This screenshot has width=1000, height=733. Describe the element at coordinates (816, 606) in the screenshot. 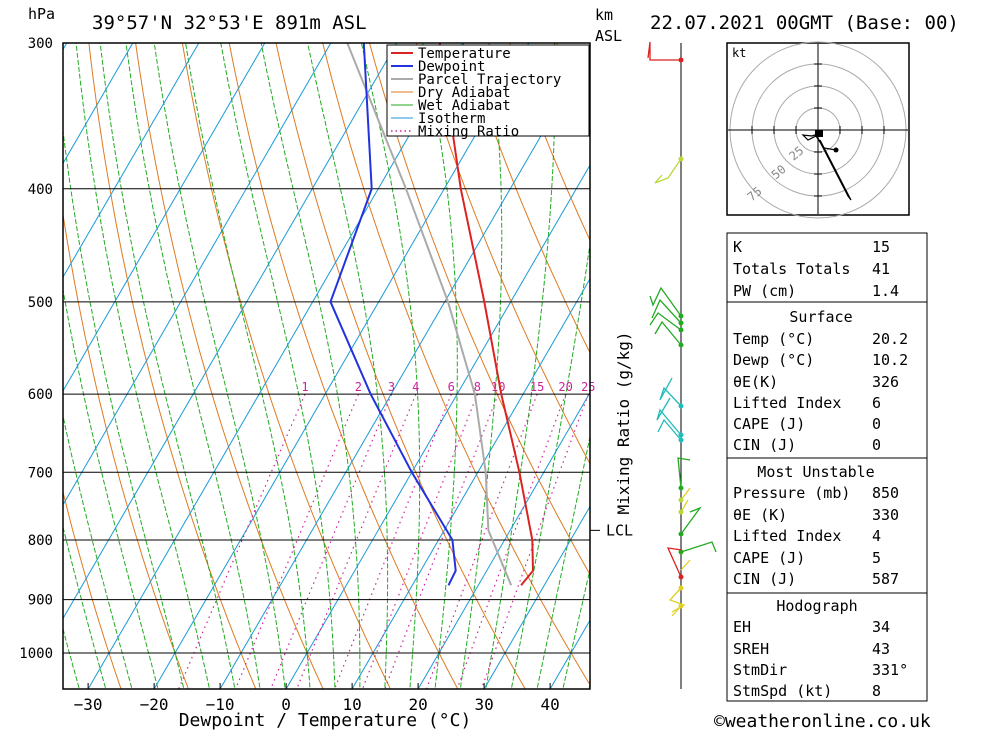

I see `hodograph-stats-title: Hodograph` at that location.